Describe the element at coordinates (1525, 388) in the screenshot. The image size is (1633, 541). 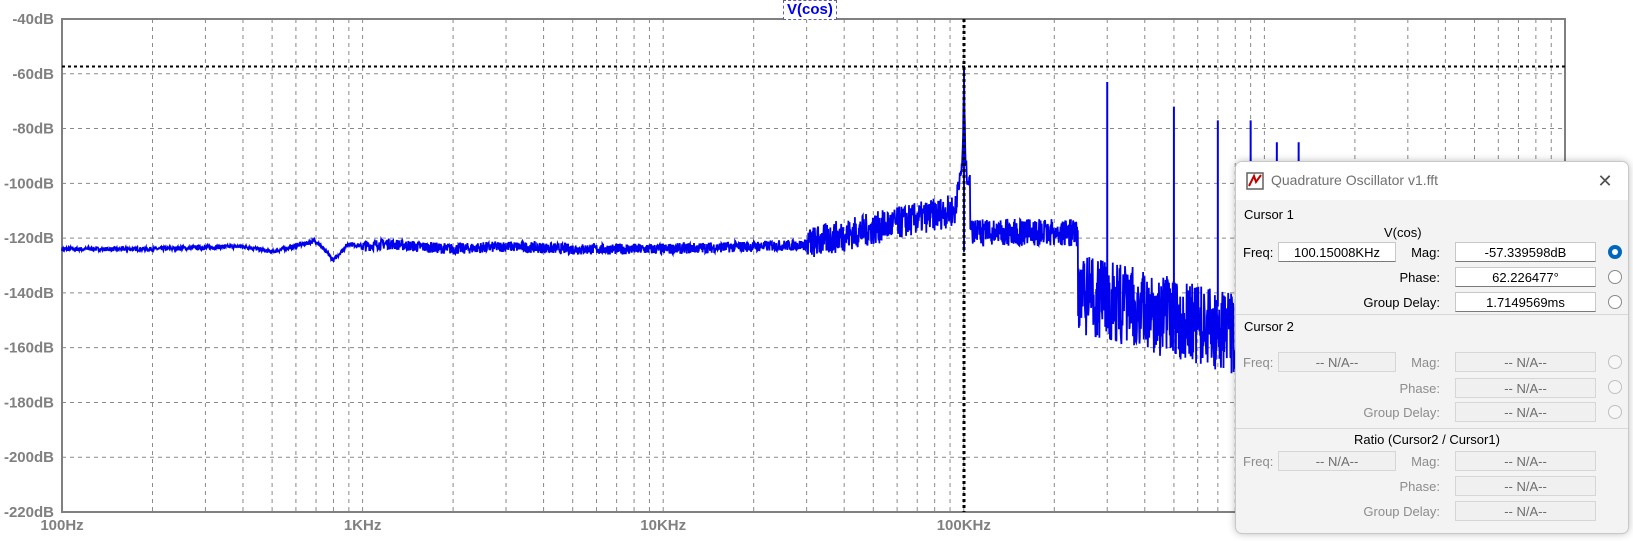
I see `cursor2-phase-field: -- N/A--` at that location.